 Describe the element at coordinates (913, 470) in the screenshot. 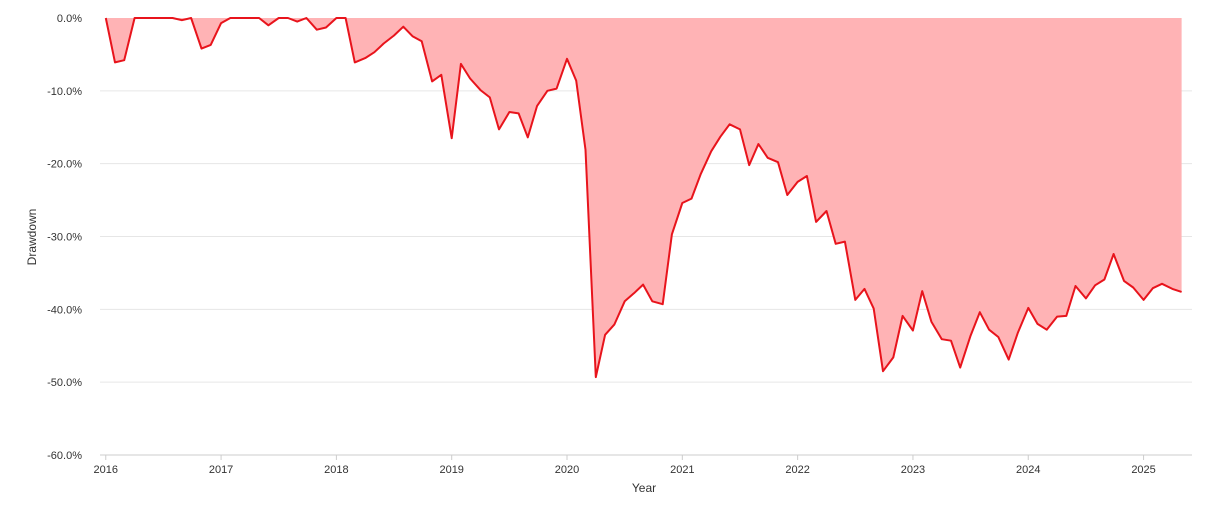

I see `x-tick-label: 2023` at that location.